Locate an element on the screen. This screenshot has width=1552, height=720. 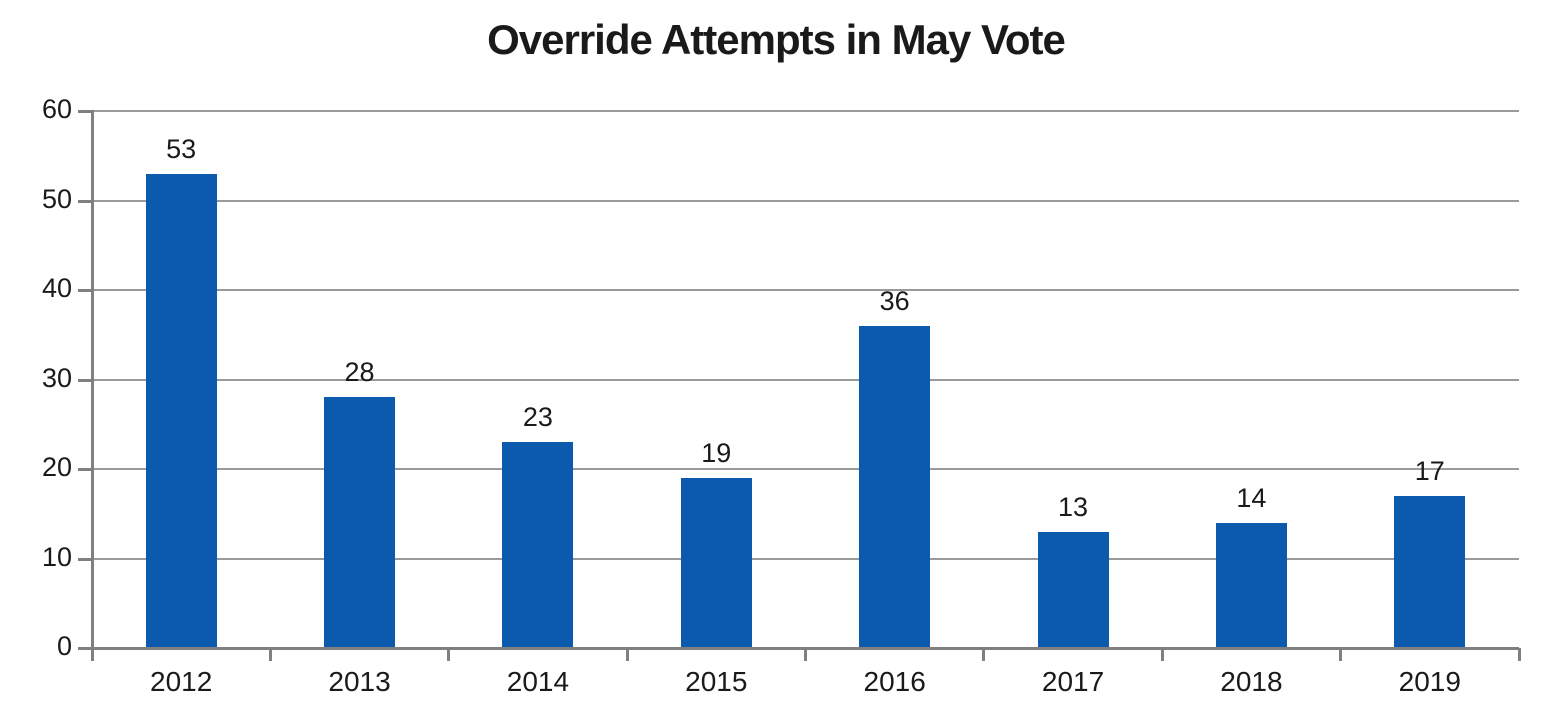
bar-value-label: 14 is located at coordinates (1251, 497).